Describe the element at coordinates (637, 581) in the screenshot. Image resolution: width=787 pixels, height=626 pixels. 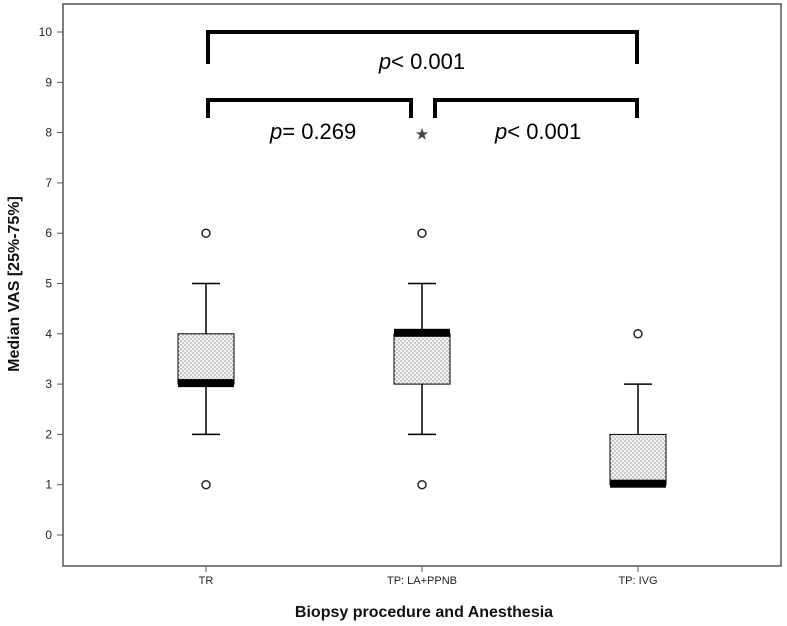
I see `x-tick-label: TP: IVG` at that location.